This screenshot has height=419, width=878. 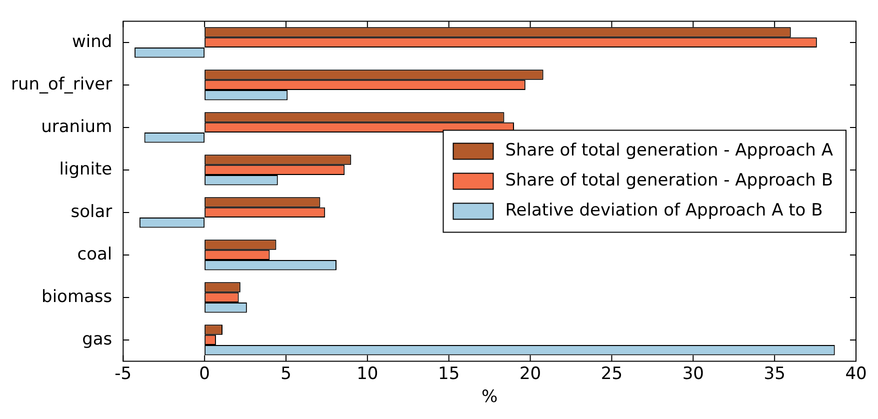 What do you see at coordinates (664, 210) in the screenshot?
I see `legend-label: Relative deviation of Approach A to B` at bounding box center [664, 210].